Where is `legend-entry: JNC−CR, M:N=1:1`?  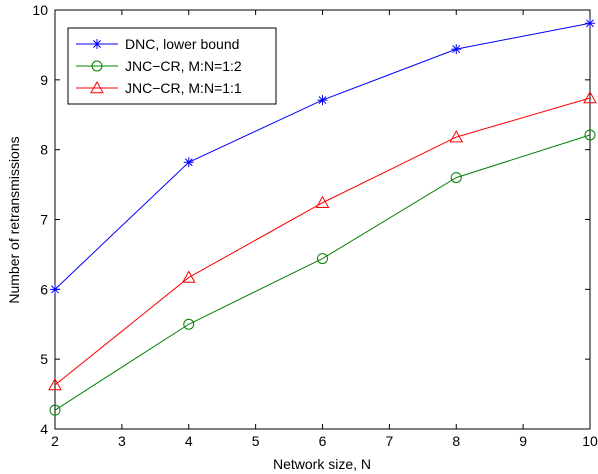
legend-entry: JNC−CR, M:N=1:1 is located at coordinates (159, 88).